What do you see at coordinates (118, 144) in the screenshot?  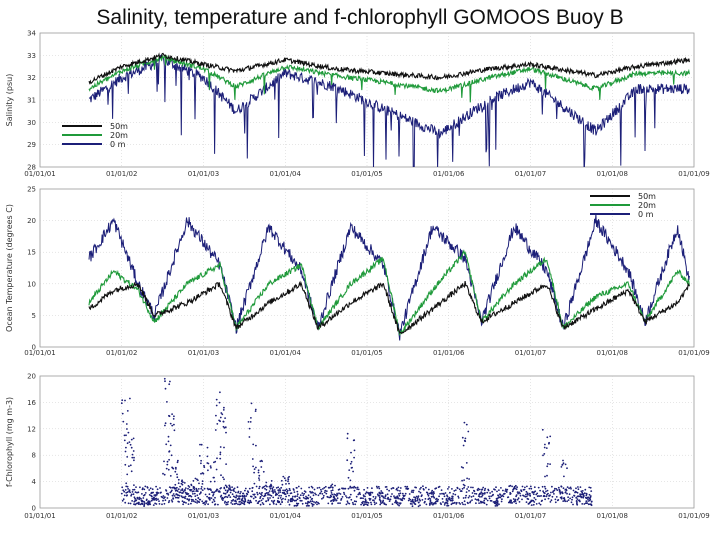 I see `legend-label: 0 m` at bounding box center [118, 144].